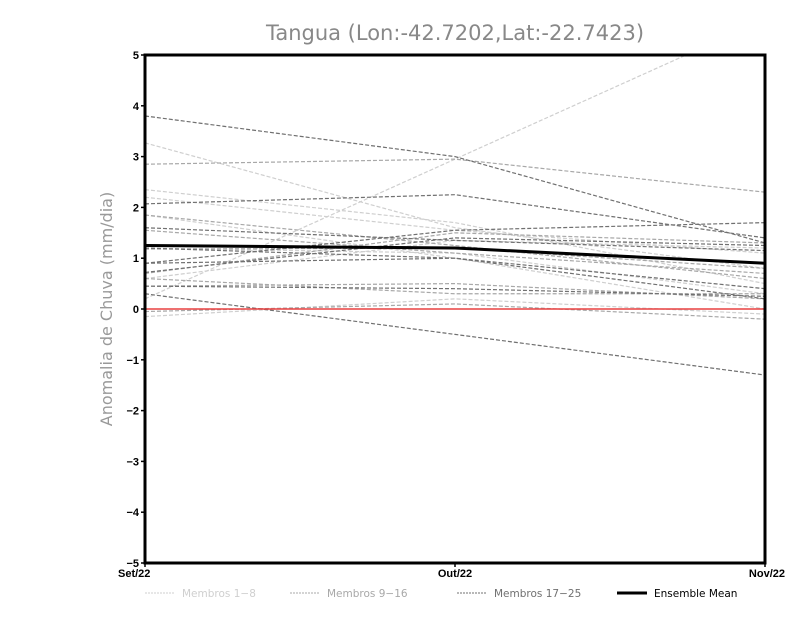 The image size is (800, 618). What do you see at coordinates (136, 259) in the screenshot?
I see `y-tick-label: 1` at bounding box center [136, 259].